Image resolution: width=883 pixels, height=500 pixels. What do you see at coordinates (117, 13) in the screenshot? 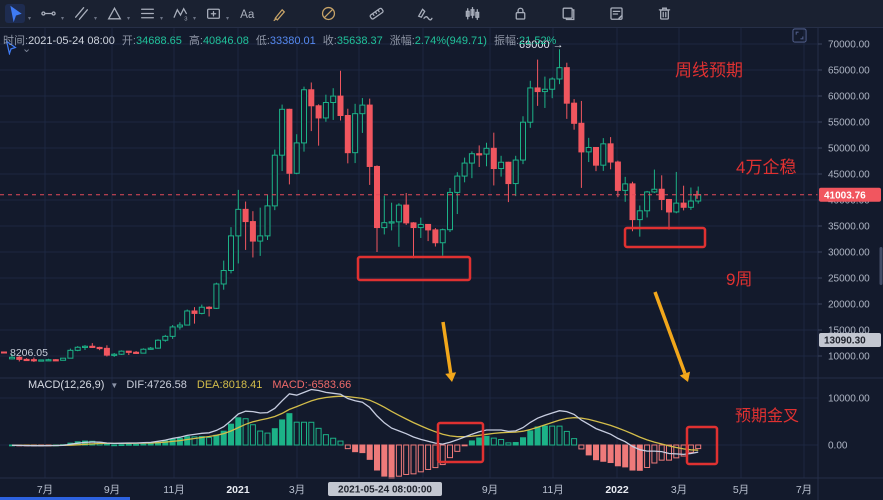
I see `triangle-tool-icon: ▾` at bounding box center [117, 13].